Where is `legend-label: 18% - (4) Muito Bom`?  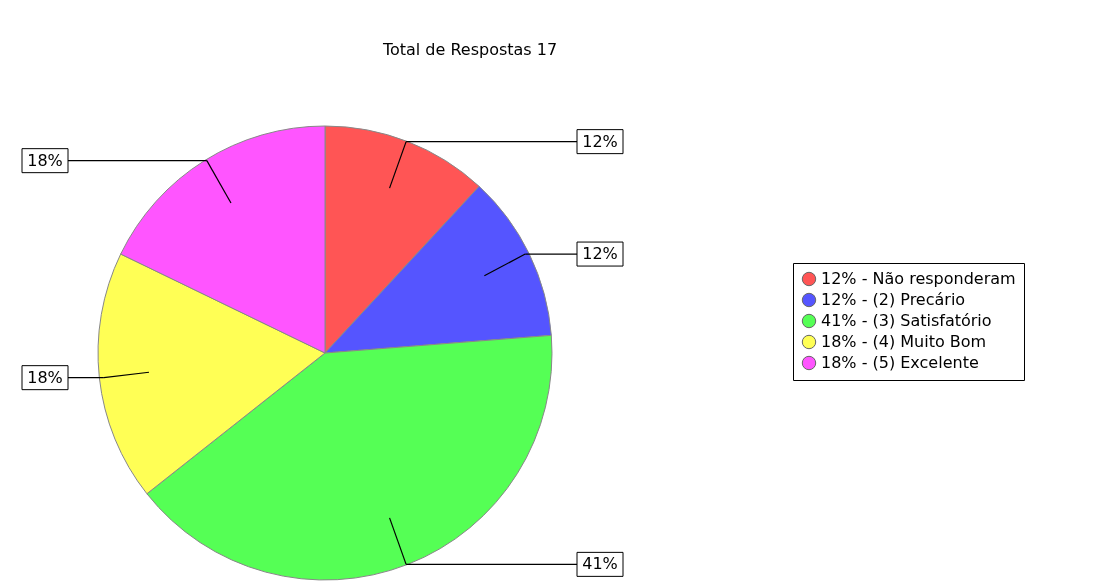 legend-label: 18% - (4) Muito Bom is located at coordinates (904, 341).